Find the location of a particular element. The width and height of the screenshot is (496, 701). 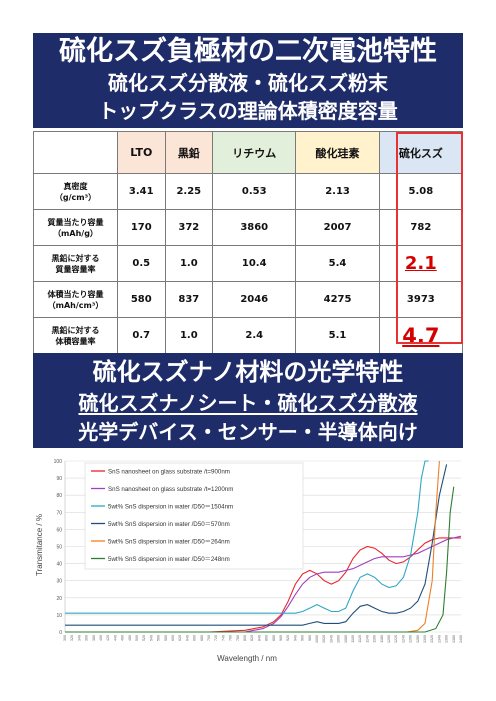

table-row: 質量当たり容量 （mAh/g） 170 372 3860 2007 782 is located at coordinates (248, 227).